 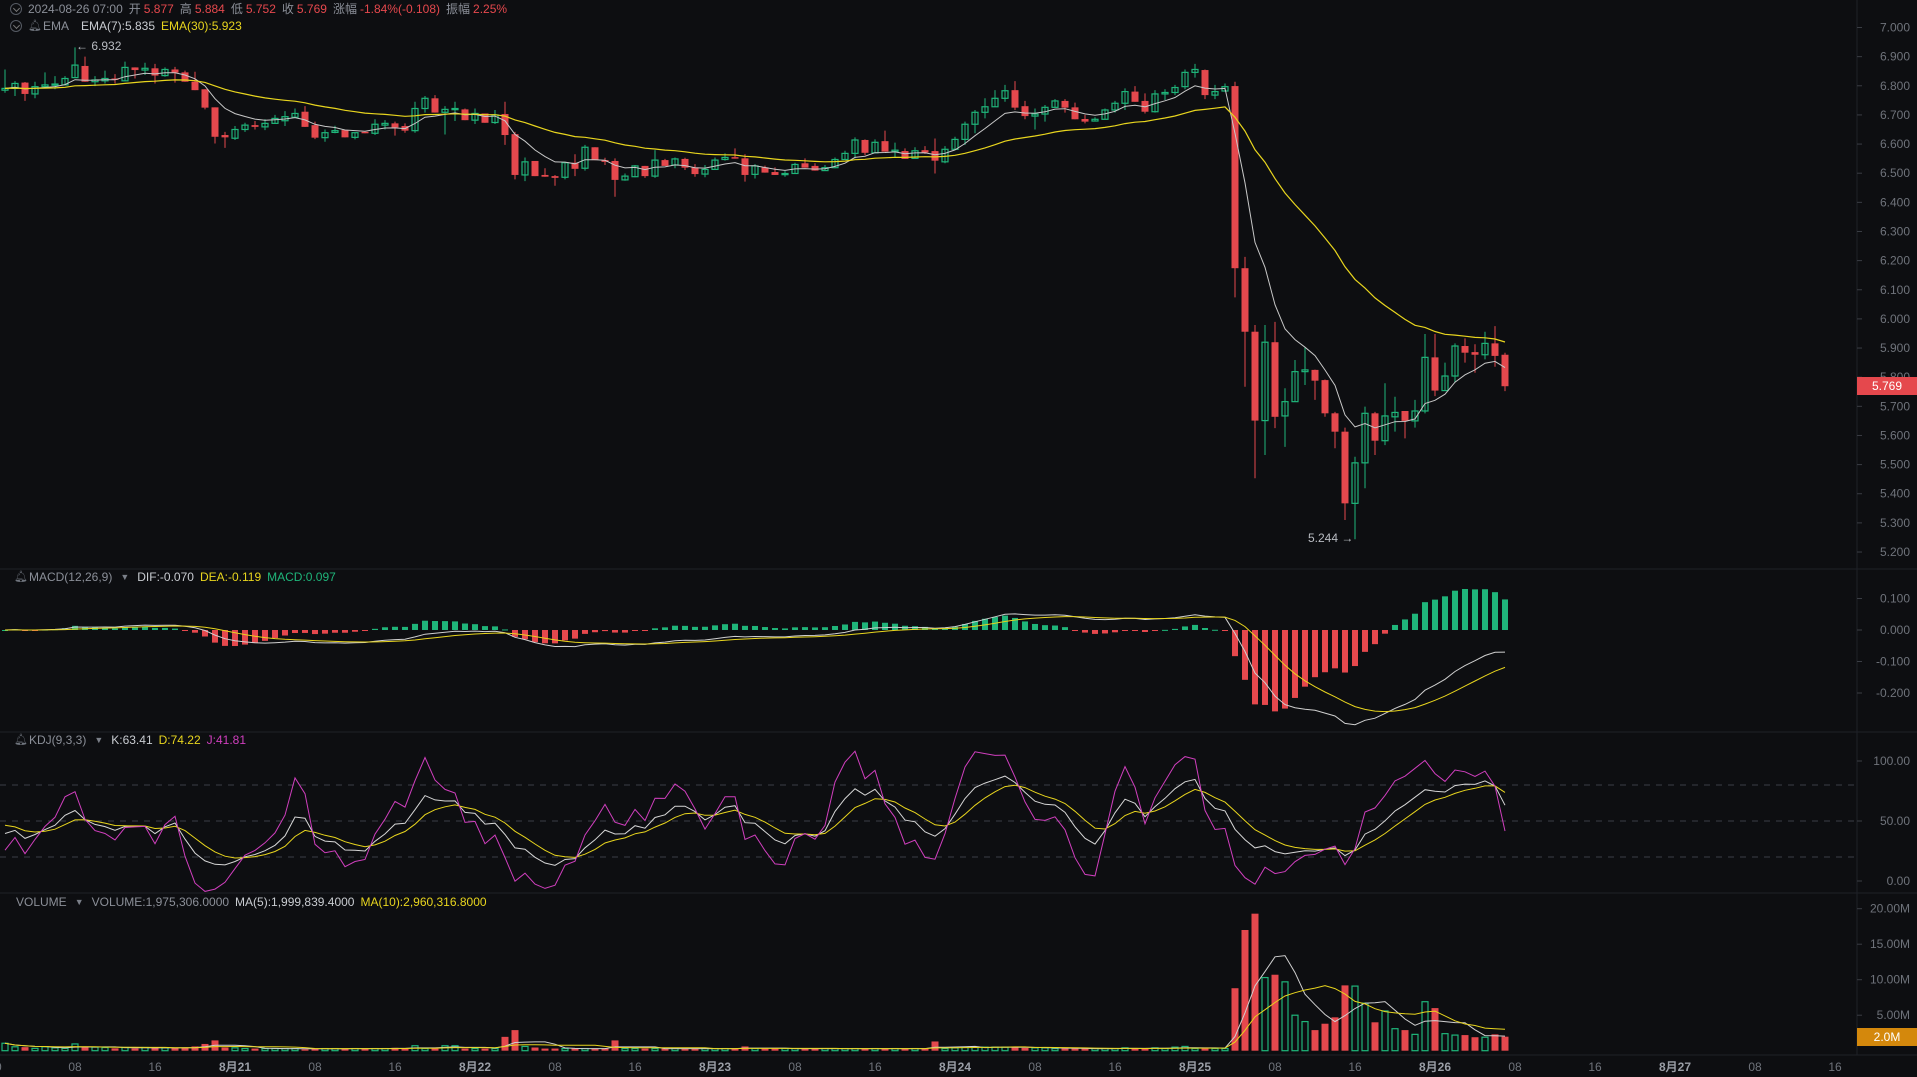 What do you see at coordinates (55, 26) in the screenshot?
I see `ema-indicator-label: EMA` at bounding box center [55, 26].